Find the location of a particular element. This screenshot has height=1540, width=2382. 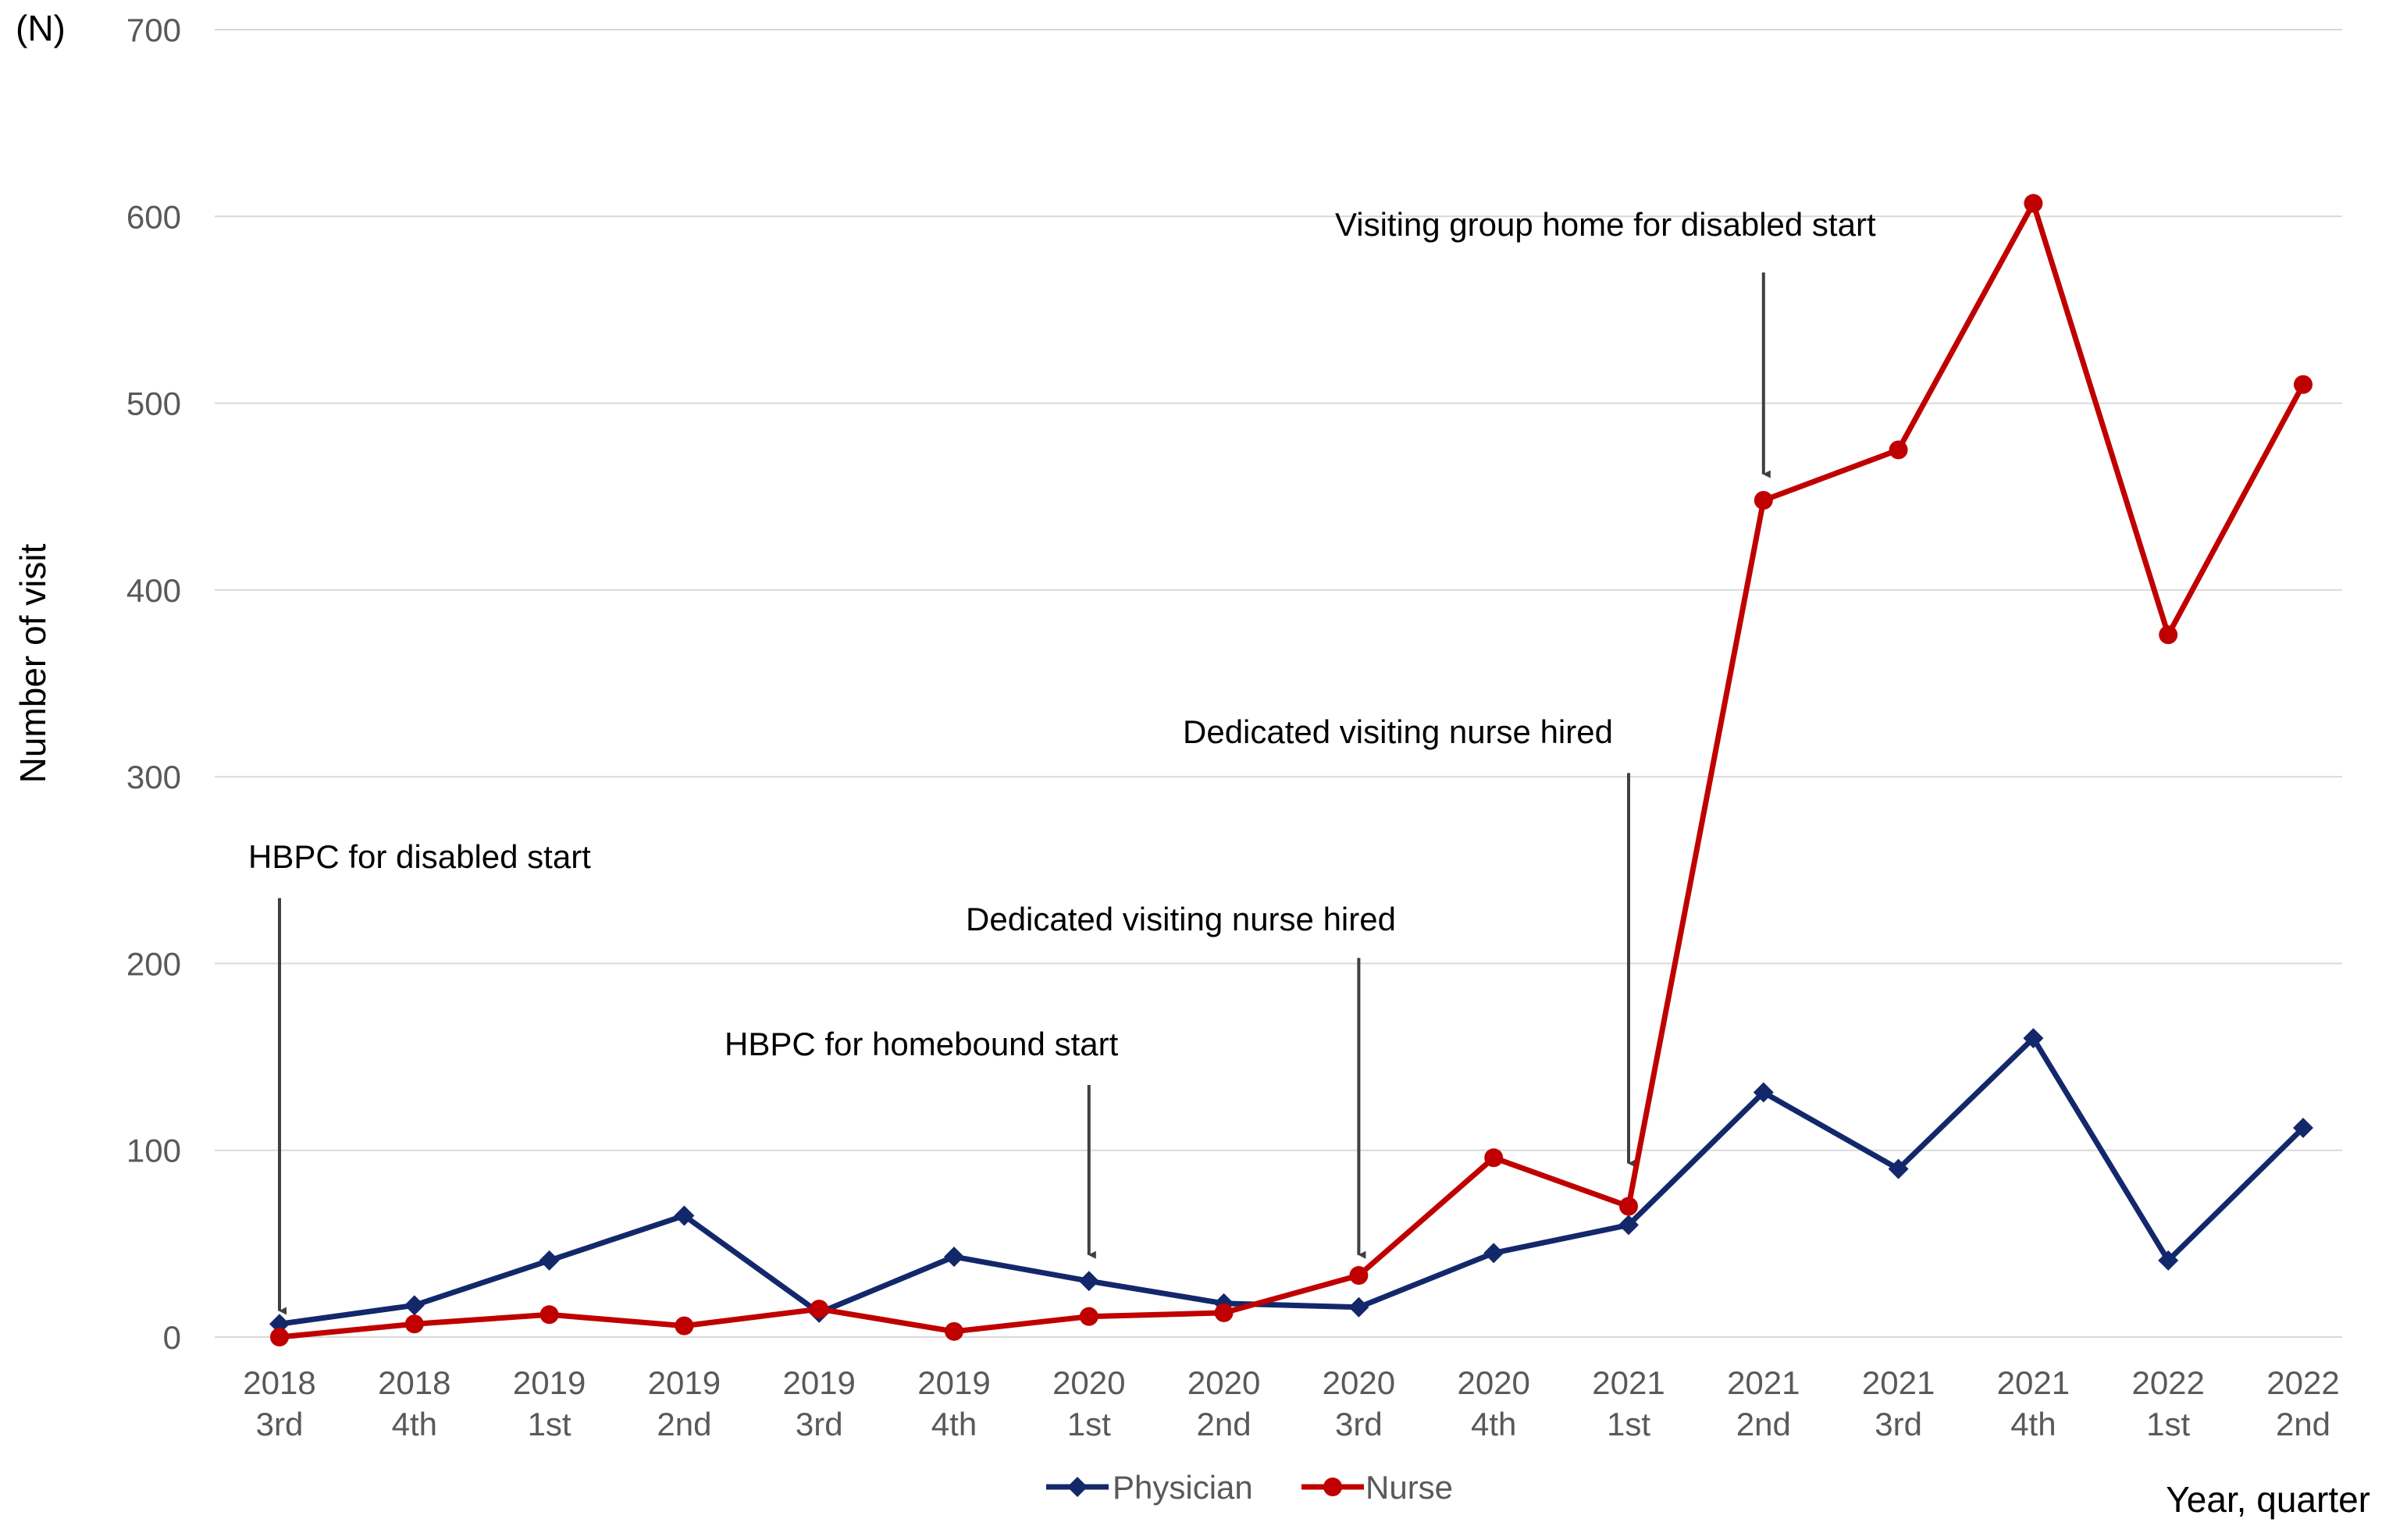

y-axis-ticks: 0 100 200 300 400 500 600 700 is located at coordinates (154, 684).